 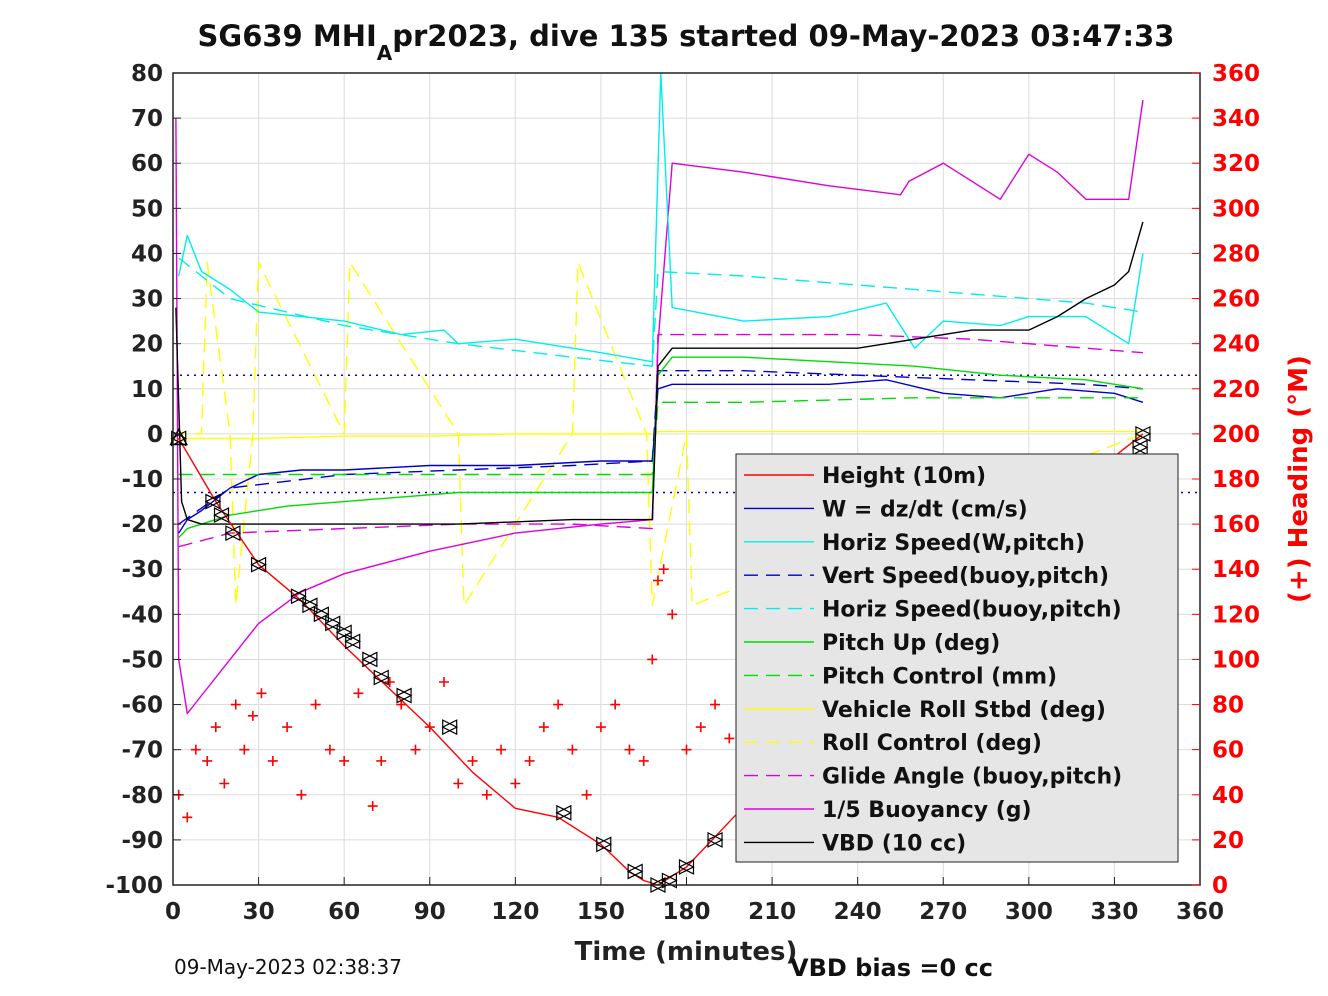 I want to click on legend-label: VBD (10 cc), so click(x=894, y=843).